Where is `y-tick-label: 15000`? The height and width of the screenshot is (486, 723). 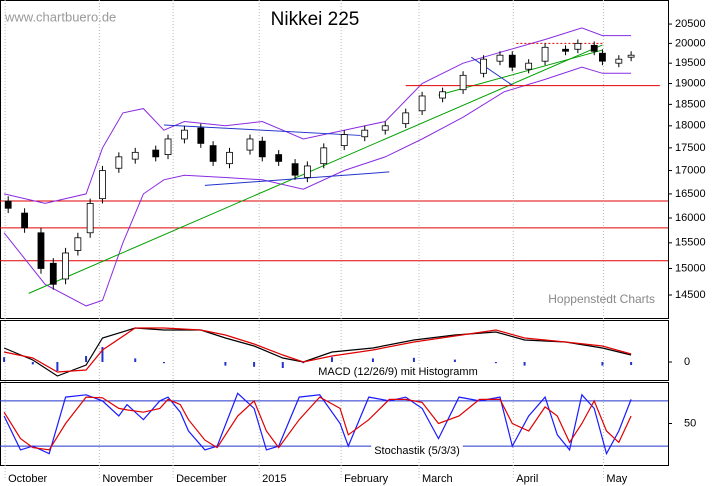
y-tick-label: 15000 is located at coordinates (690, 268).